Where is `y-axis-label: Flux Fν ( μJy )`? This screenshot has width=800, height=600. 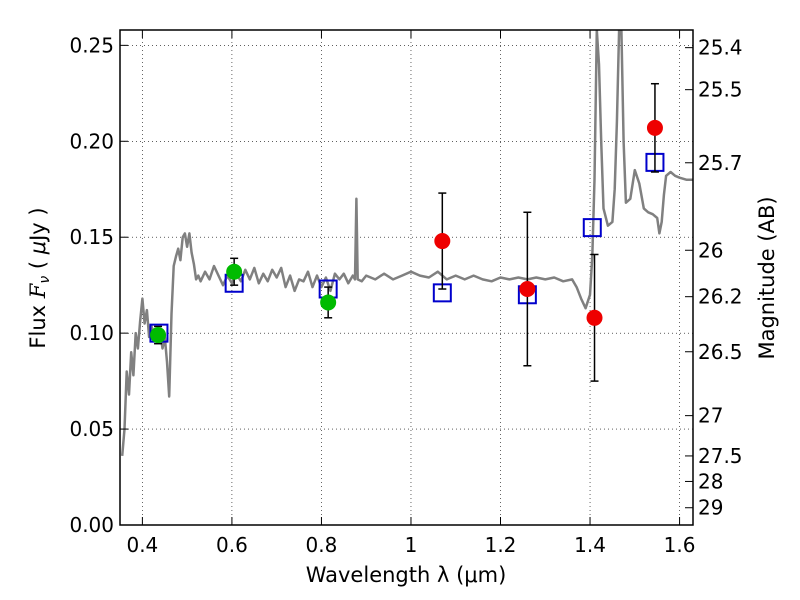
y-axis-label: Flux Fν ( μJy ) is located at coordinates (39, 277).